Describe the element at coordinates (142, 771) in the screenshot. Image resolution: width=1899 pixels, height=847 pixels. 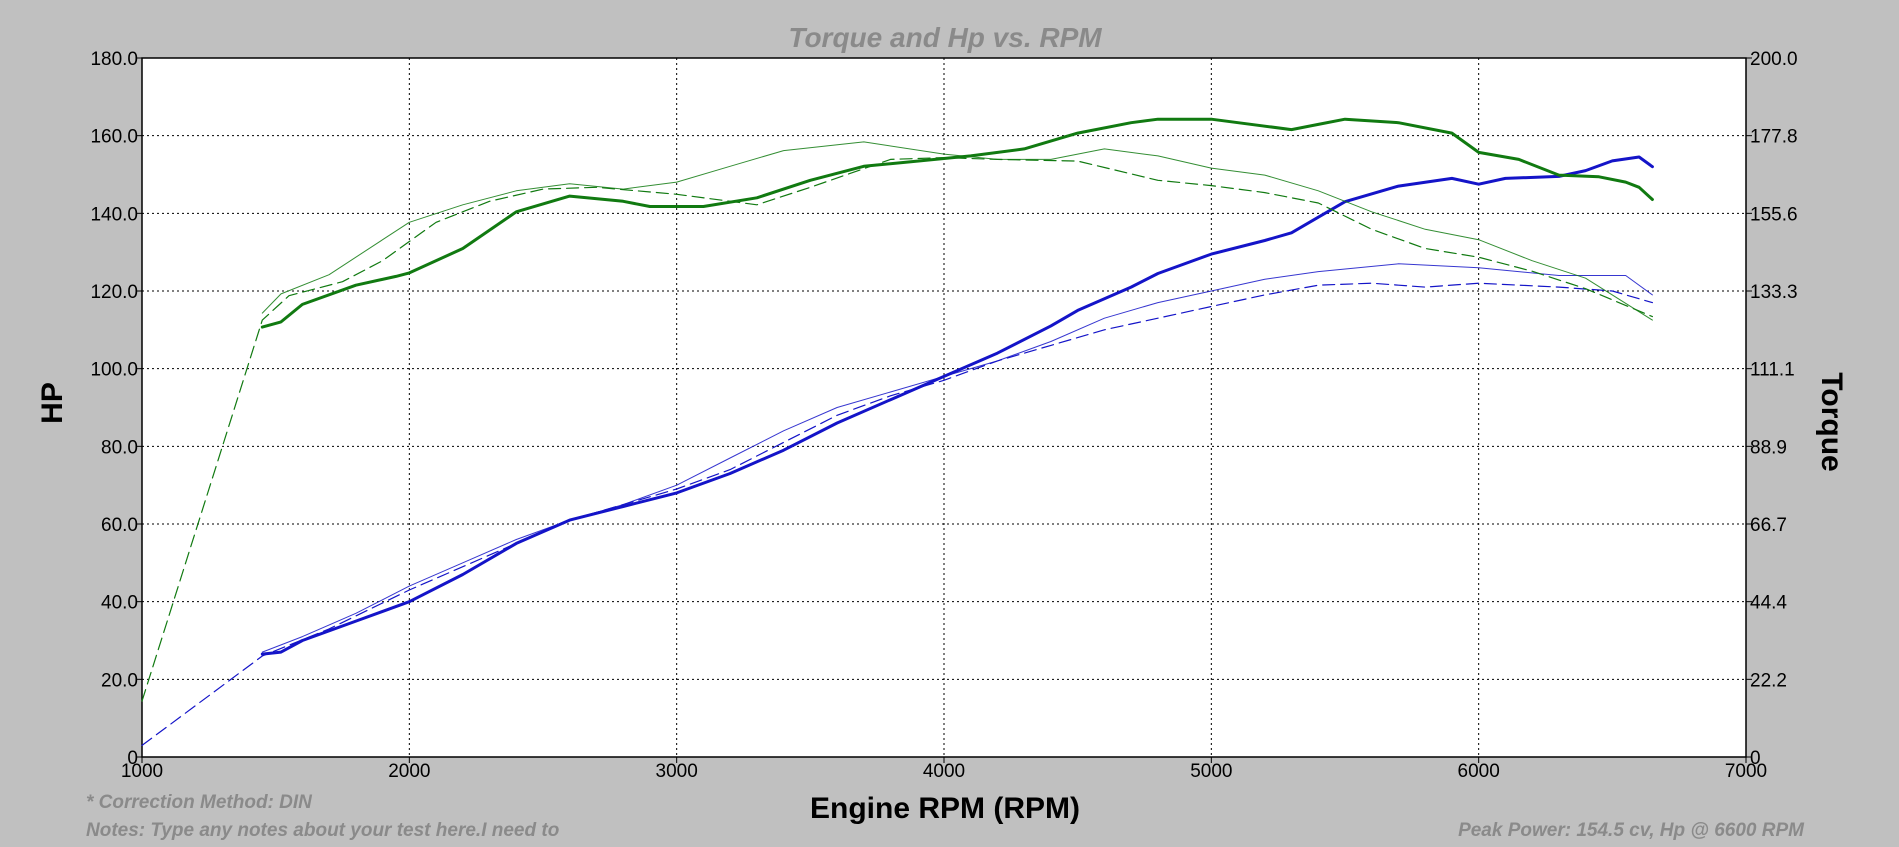
I see `x-tick-label: 1000` at that location.